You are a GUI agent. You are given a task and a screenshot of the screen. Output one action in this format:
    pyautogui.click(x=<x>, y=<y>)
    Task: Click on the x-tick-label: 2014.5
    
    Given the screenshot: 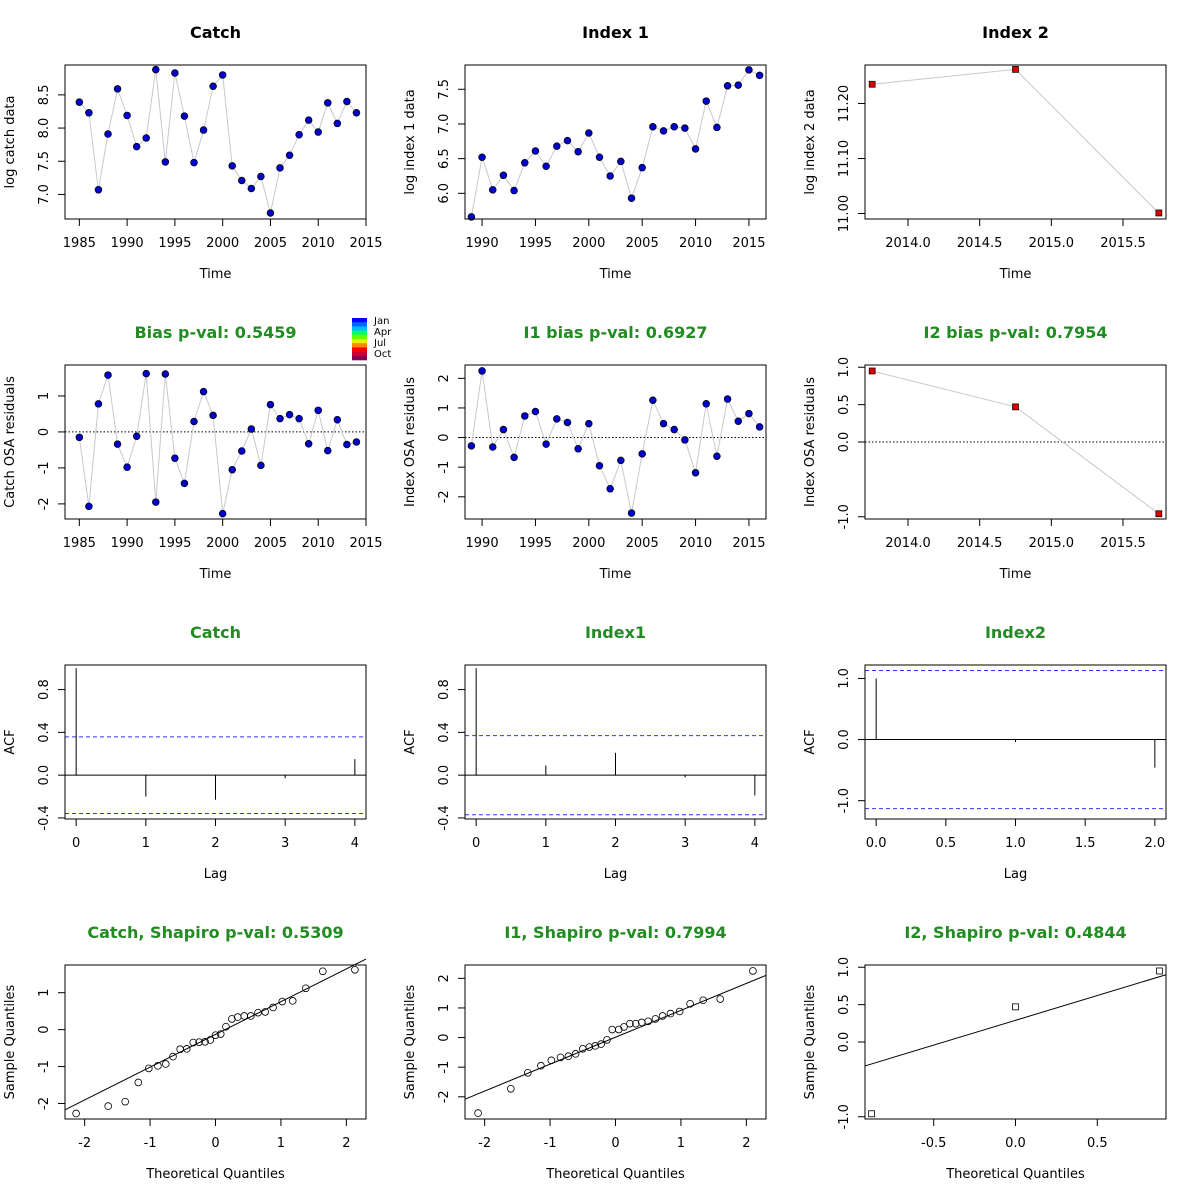 What is the action you would take?
    pyautogui.click(x=980, y=243)
    